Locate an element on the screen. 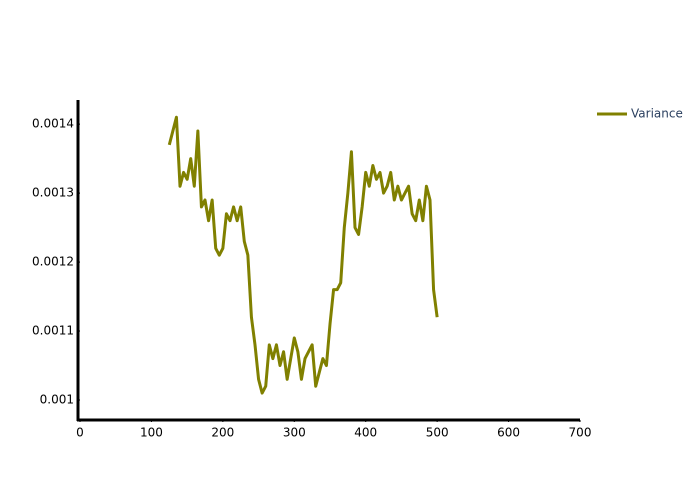  x-tick-label: 100 is located at coordinates (151, 433).